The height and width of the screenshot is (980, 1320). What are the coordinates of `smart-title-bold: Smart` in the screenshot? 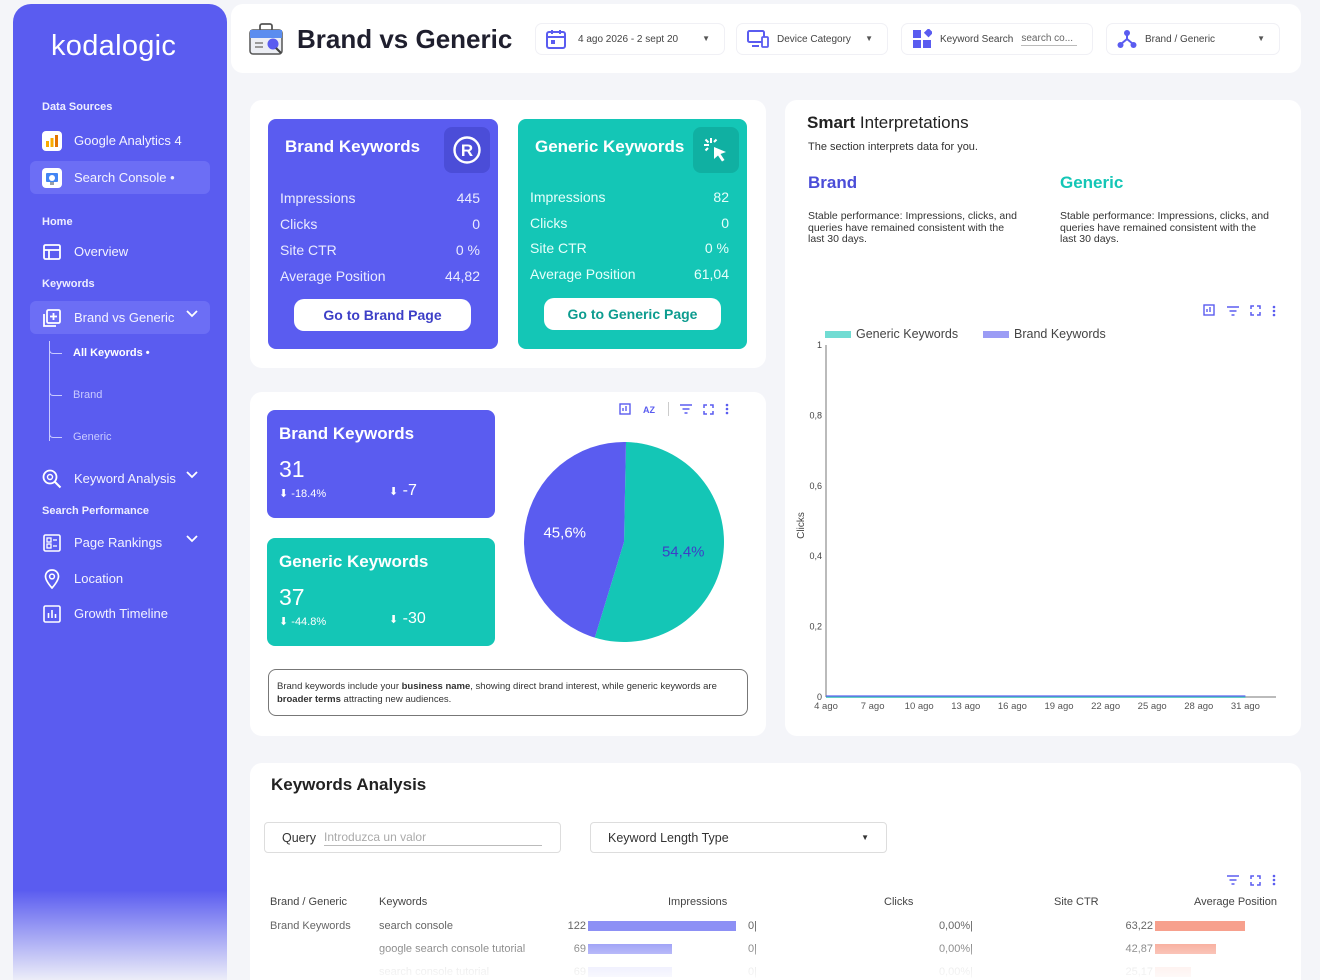 It's located at (831, 122).